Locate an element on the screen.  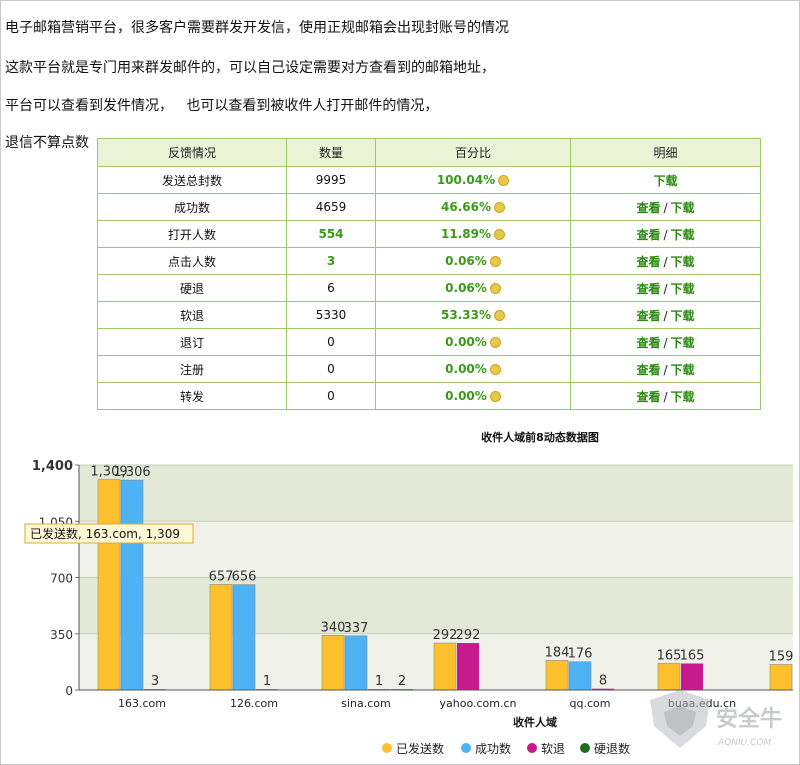
data-label: 1,309 is located at coordinates (108, 472).